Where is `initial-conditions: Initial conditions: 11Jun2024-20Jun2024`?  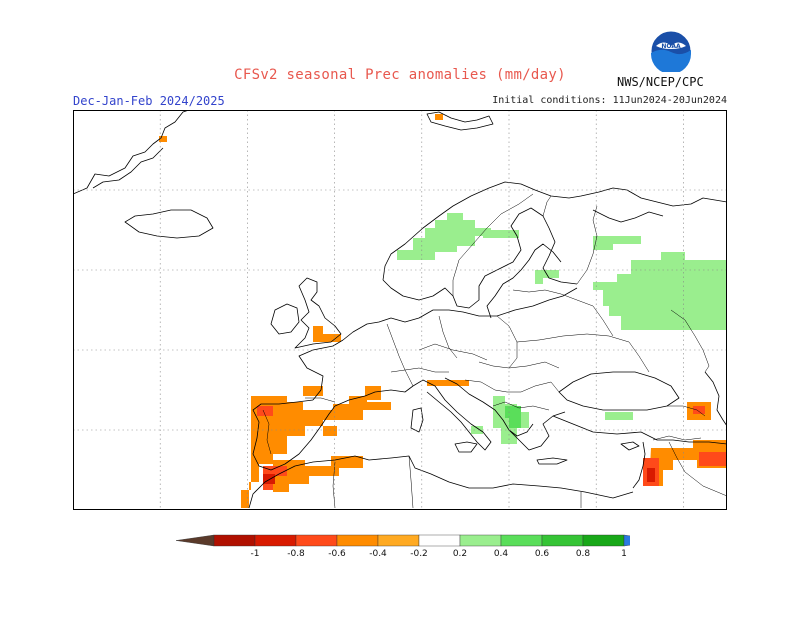 initial-conditions: Initial conditions: 11Jun2024-20Jun2024 is located at coordinates (609, 100).